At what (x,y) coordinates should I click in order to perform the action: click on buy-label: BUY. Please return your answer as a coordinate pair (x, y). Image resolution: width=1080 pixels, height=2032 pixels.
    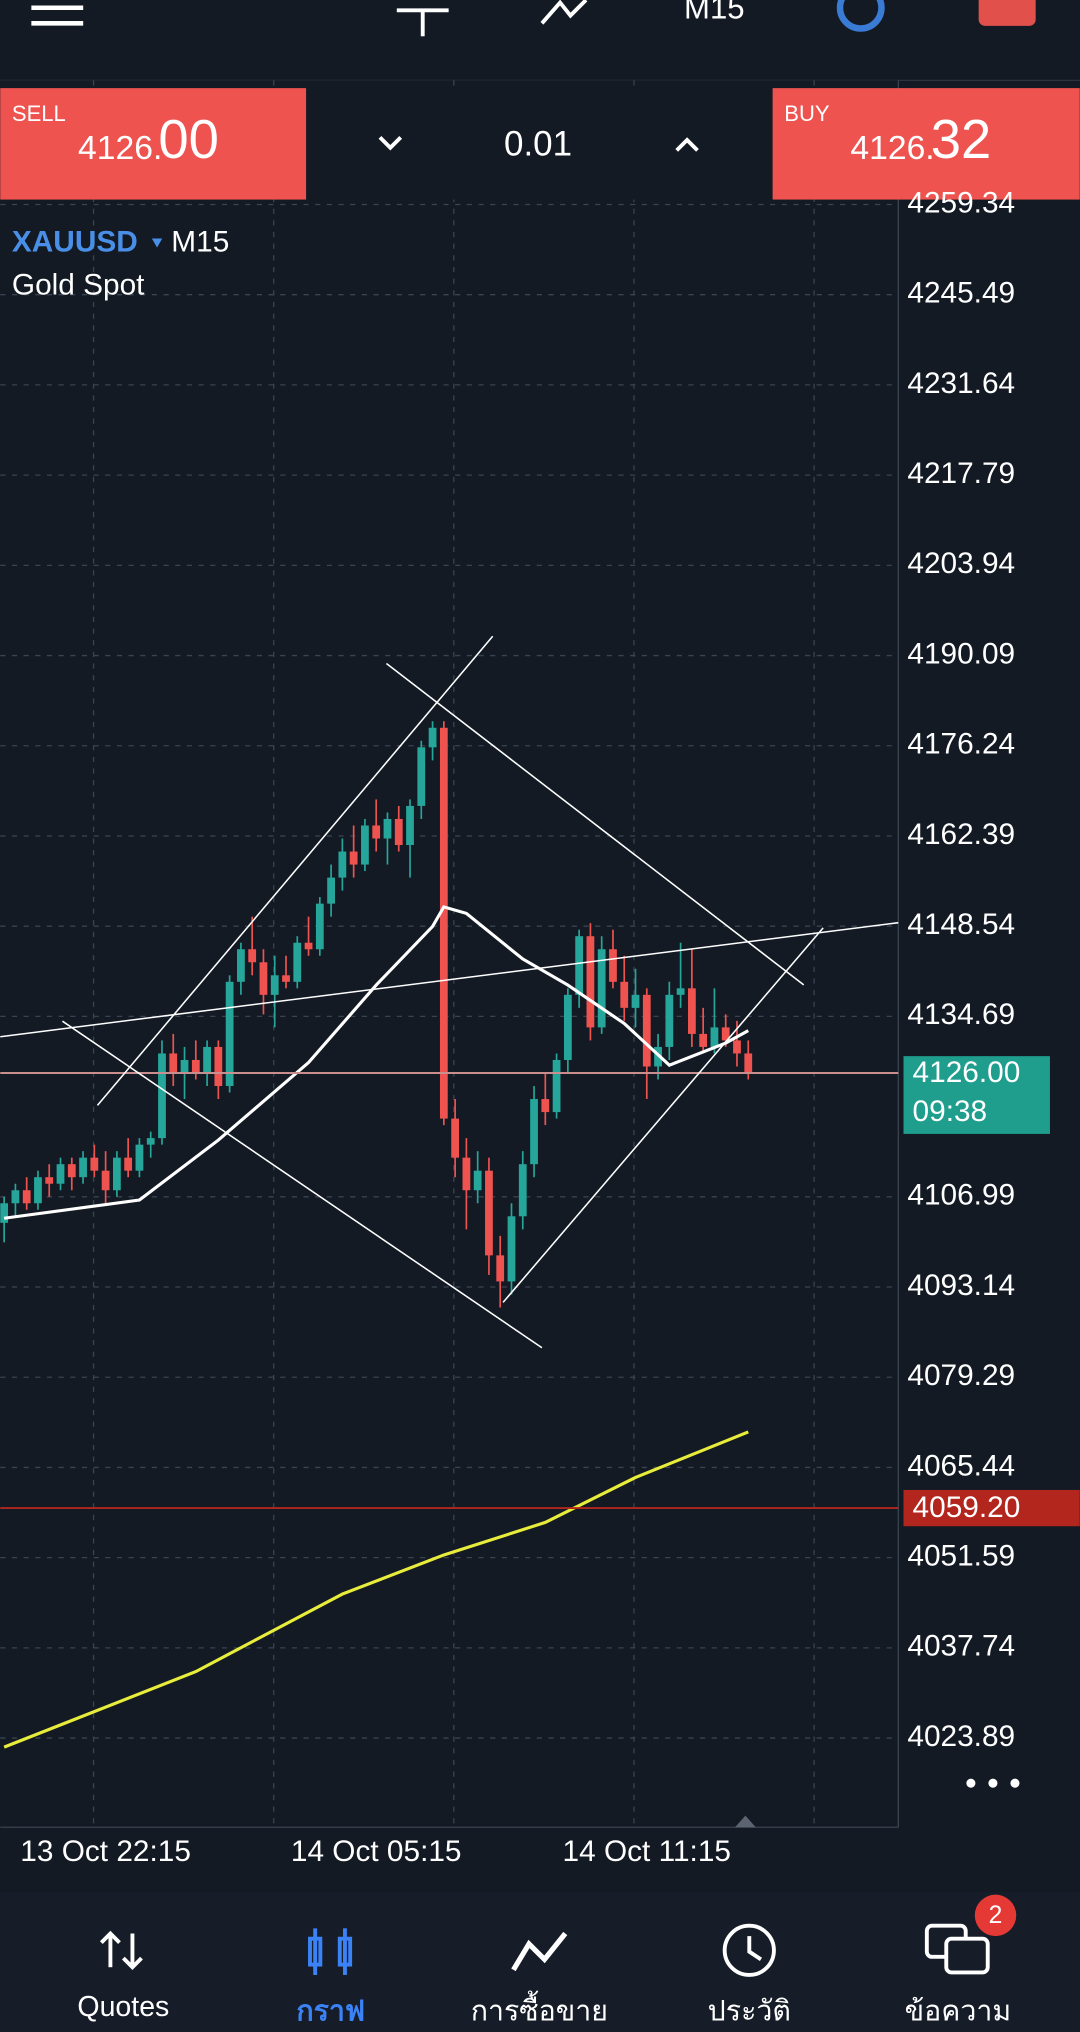
    Looking at the image, I should click on (807, 113).